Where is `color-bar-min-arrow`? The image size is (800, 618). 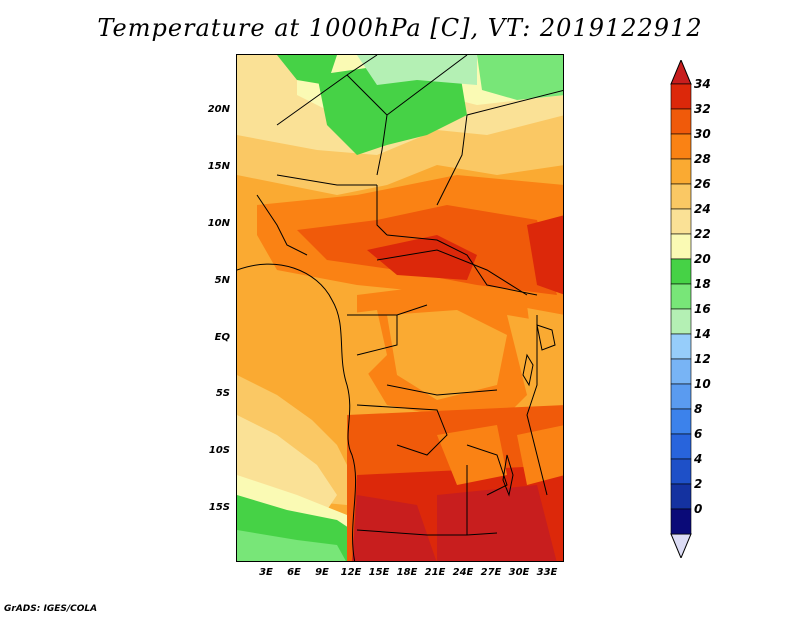
color-bar-min-arrow is located at coordinates (681, 545).